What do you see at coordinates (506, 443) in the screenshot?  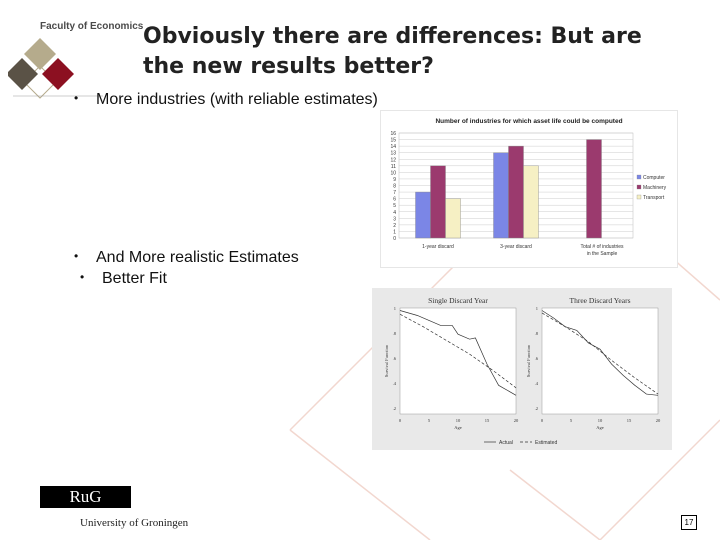 I see `fit-legend-actual-label: Actual` at bounding box center [506, 443].